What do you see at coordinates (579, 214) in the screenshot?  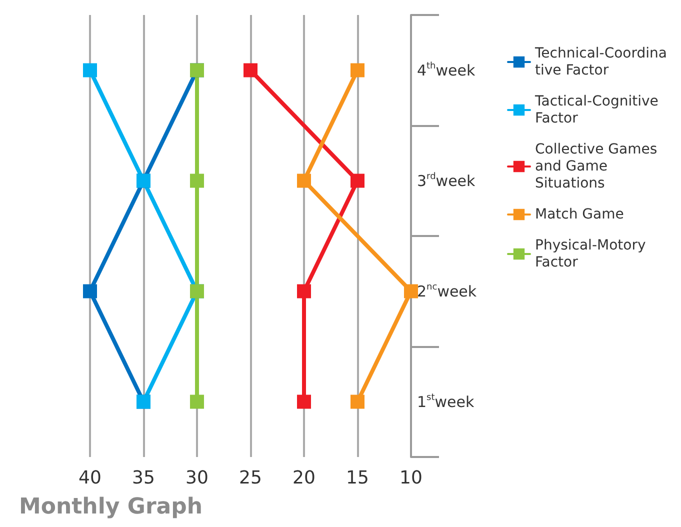 I see `legend-label: Match Game` at bounding box center [579, 214].